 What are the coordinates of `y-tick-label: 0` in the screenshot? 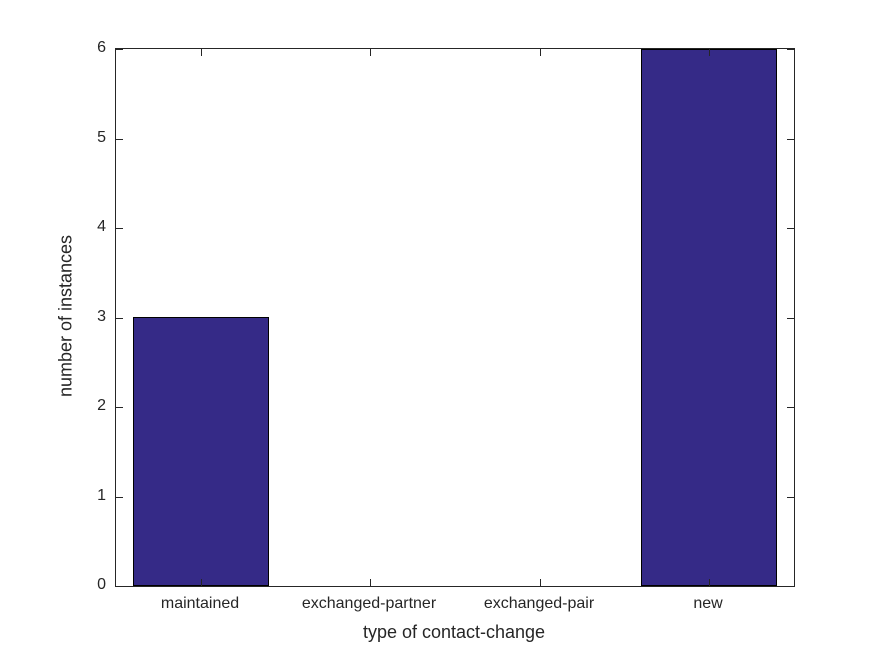 It's located at (101, 584).